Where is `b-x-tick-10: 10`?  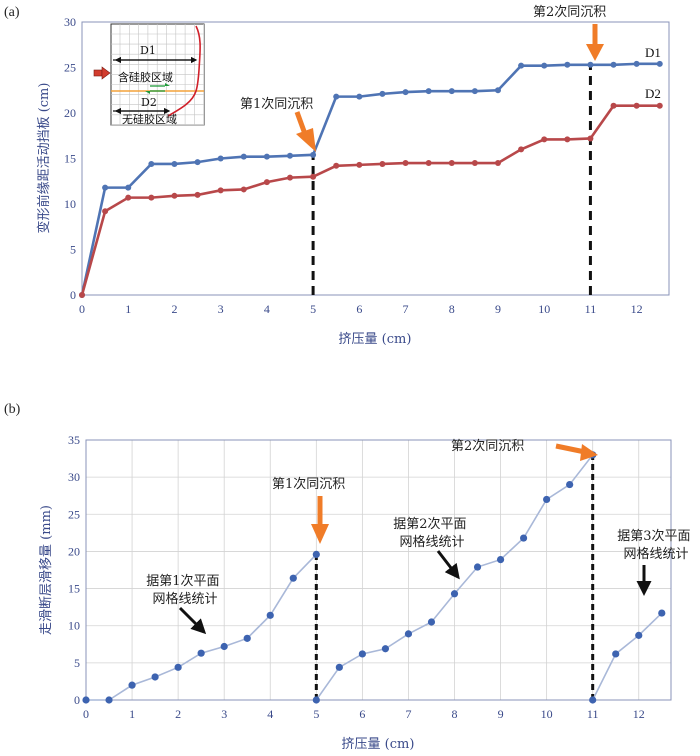
b-x-tick-10: 10 is located at coordinates (547, 714).